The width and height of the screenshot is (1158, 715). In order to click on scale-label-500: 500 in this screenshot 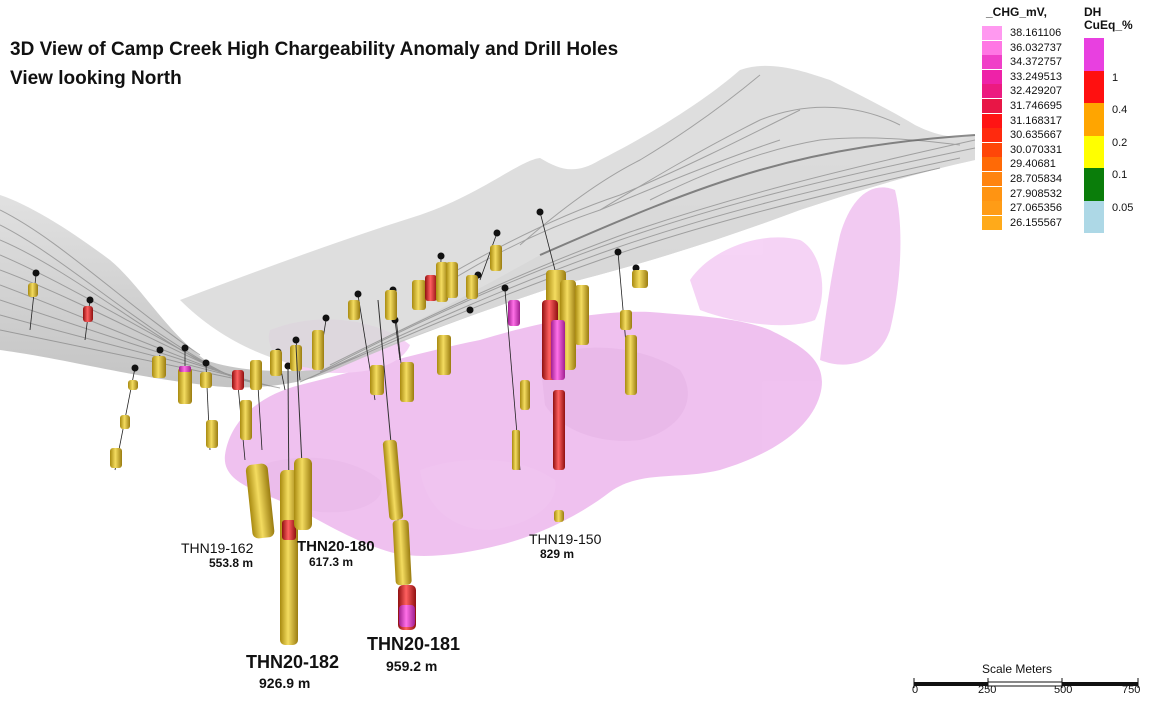, I will do `click(1063, 690)`.